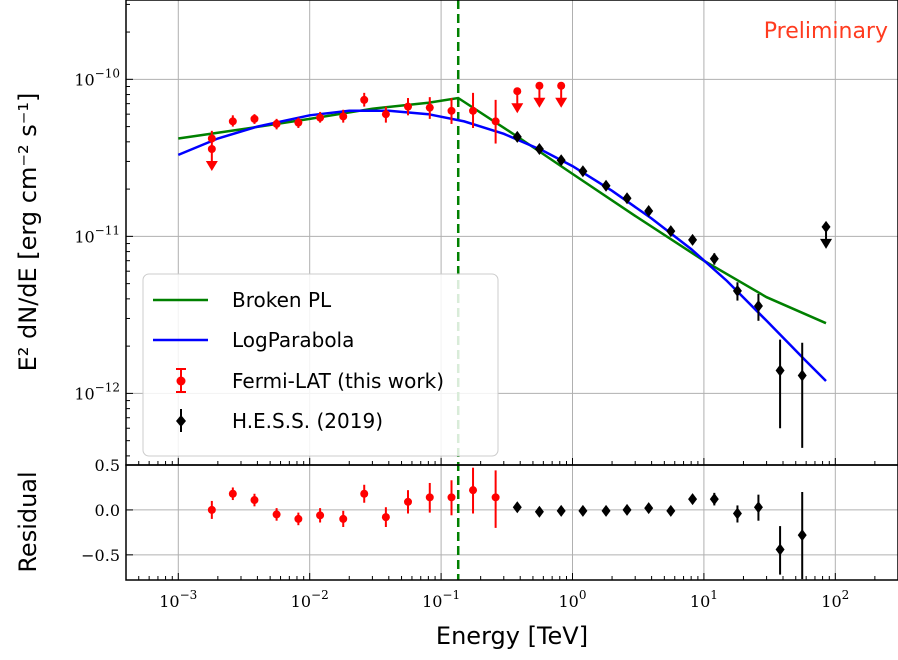 This screenshot has width=898, height=660. What do you see at coordinates (100, 555) in the screenshot?
I see `y-tick-label-residual: −0.5` at bounding box center [100, 555].